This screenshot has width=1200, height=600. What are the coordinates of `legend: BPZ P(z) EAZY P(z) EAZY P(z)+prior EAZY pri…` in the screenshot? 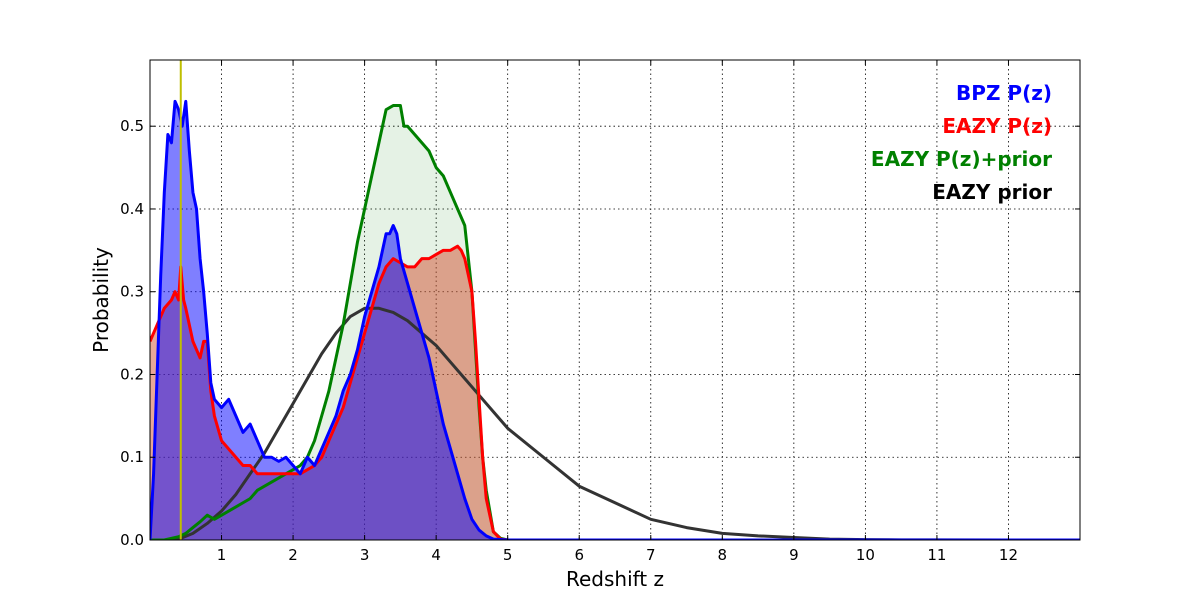 It's located at (961, 142).